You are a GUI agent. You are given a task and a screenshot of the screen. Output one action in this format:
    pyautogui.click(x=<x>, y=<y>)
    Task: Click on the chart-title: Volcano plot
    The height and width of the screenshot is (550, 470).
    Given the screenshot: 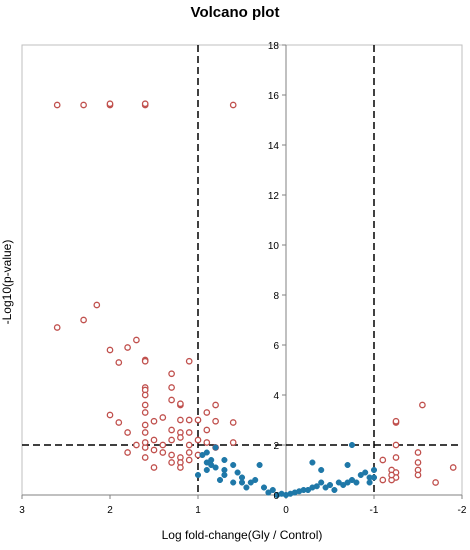 What is the action you would take?
    pyautogui.click(x=235, y=12)
    